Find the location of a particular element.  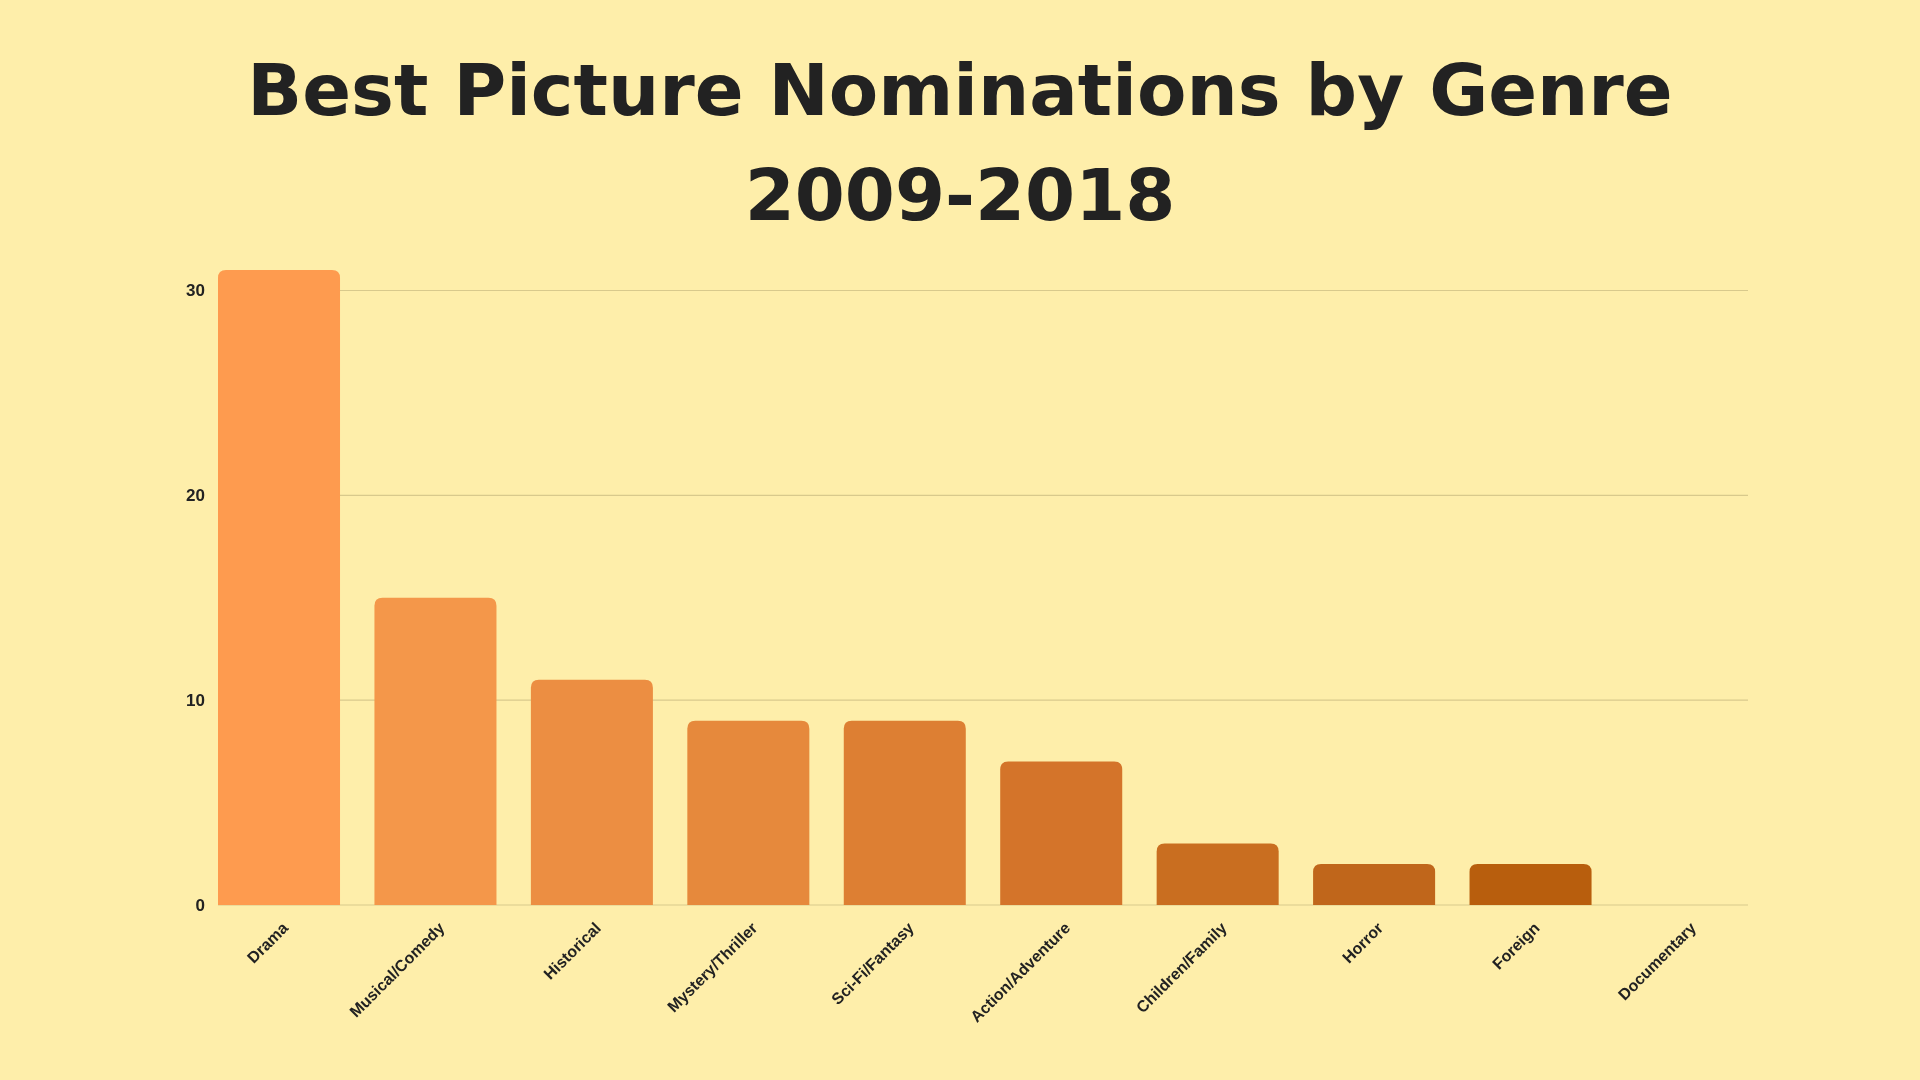

chart-title: Best Picture Nominations by Genre 2009-2018 is located at coordinates (960, 142).